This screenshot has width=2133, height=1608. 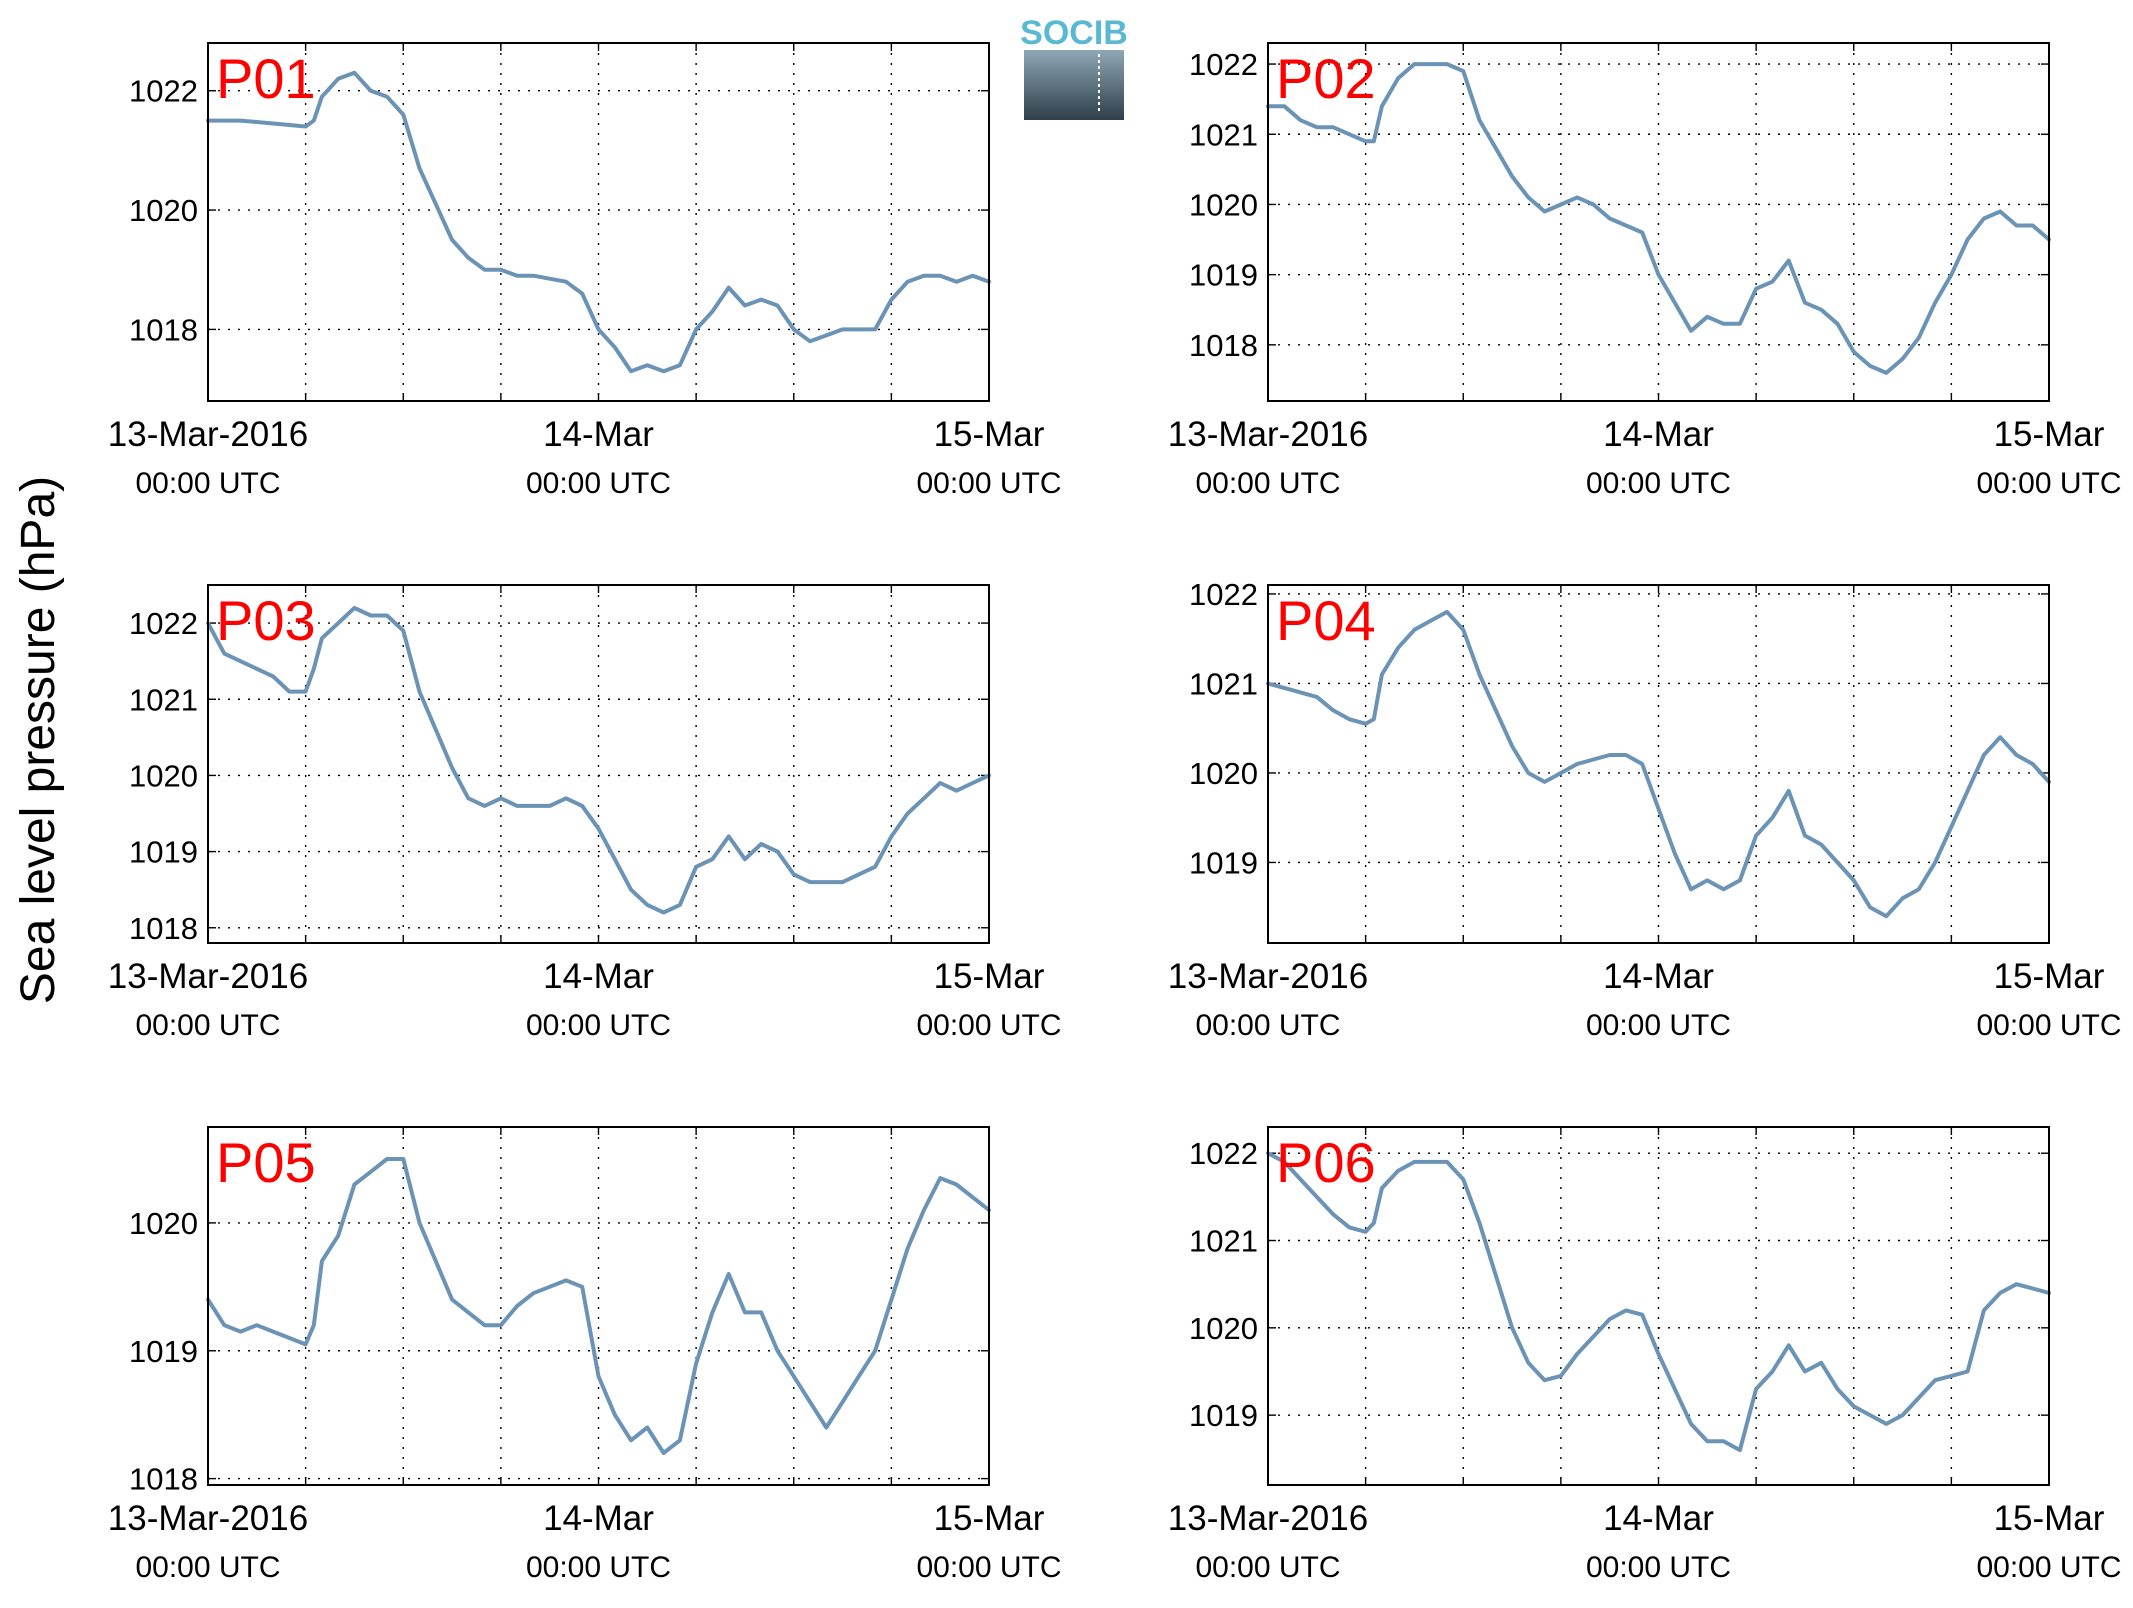 What do you see at coordinates (598, 760) in the screenshot?
I see `series-line-p03` at bounding box center [598, 760].